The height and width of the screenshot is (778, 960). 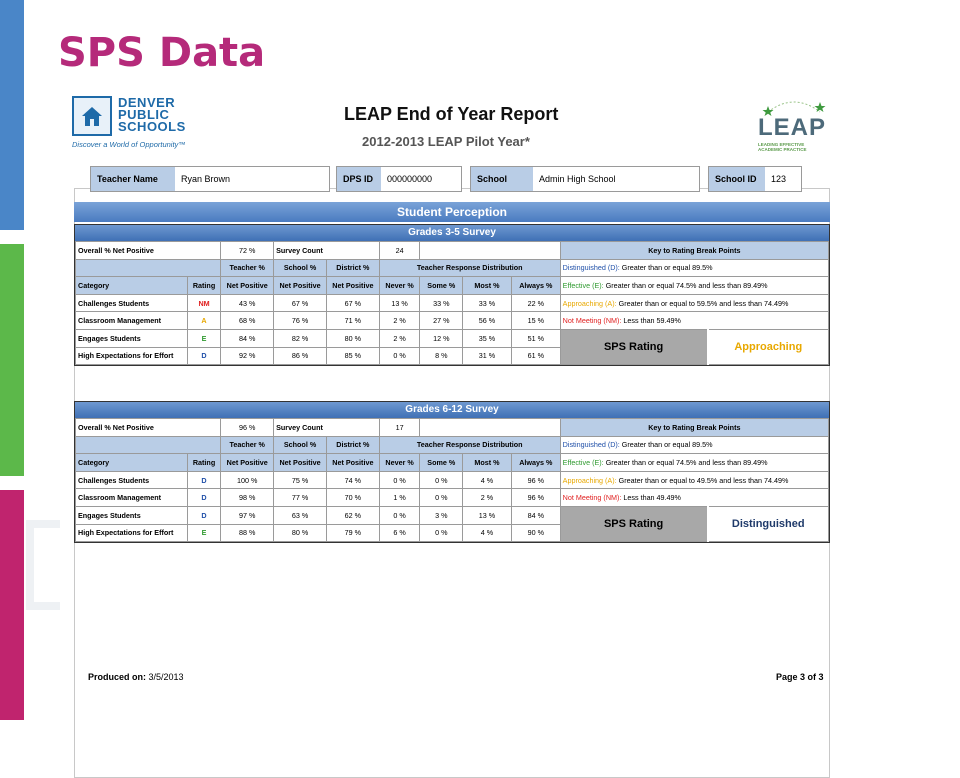 What do you see at coordinates (794, 108) in the screenshot?
I see `leap-stars-icon` at bounding box center [794, 108].